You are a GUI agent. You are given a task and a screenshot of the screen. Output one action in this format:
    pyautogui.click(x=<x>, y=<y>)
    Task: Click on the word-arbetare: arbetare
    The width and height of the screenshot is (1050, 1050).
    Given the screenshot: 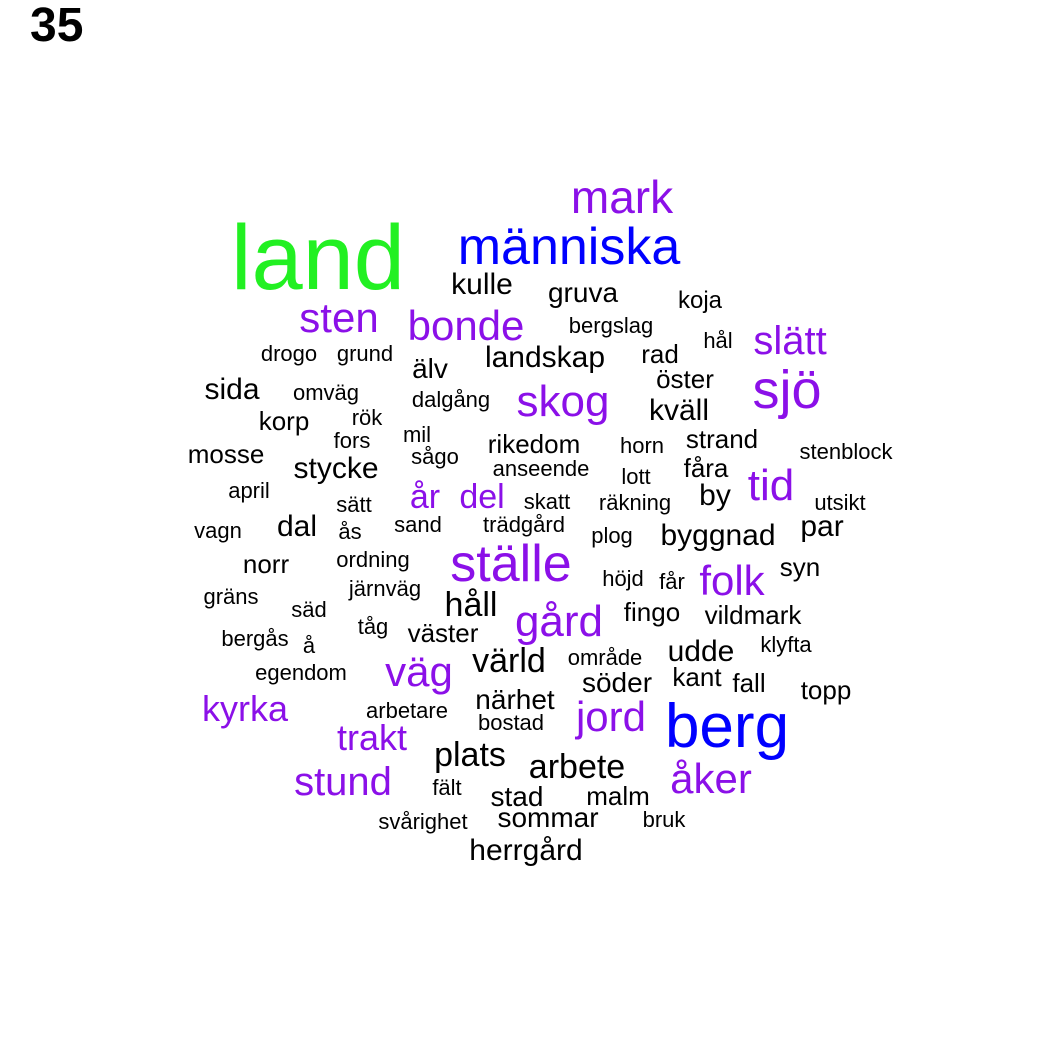 What is the action you would take?
    pyautogui.click(x=407, y=710)
    